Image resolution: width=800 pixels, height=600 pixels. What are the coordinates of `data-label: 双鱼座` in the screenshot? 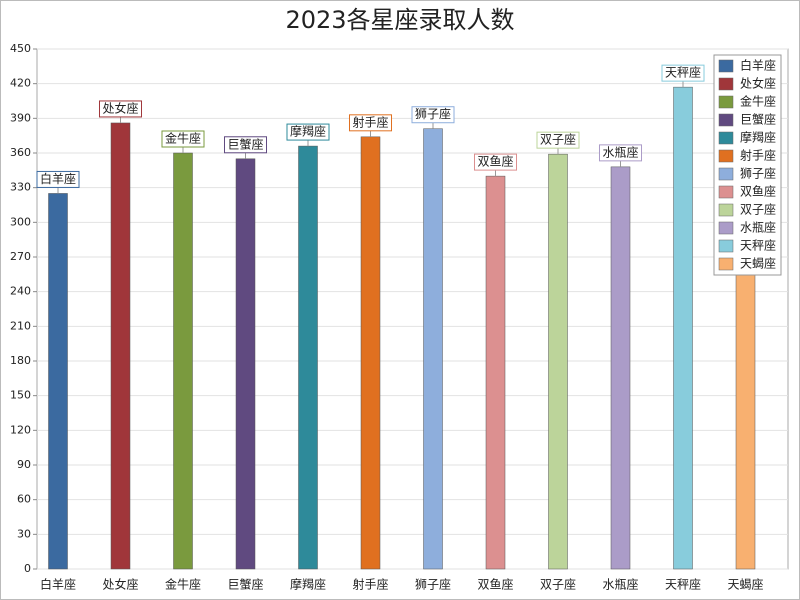 It's located at (495, 161).